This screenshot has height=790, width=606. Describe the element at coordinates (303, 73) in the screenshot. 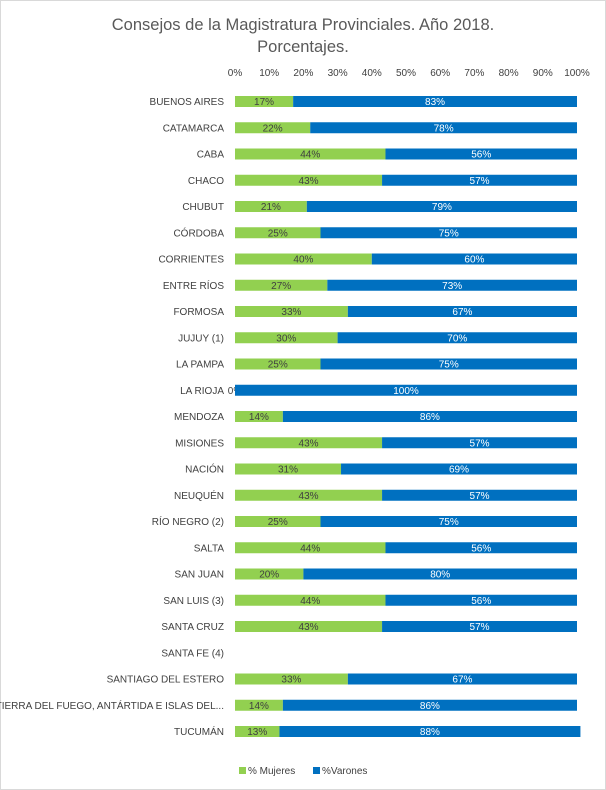

I see `x-tick-label: 20%` at that location.